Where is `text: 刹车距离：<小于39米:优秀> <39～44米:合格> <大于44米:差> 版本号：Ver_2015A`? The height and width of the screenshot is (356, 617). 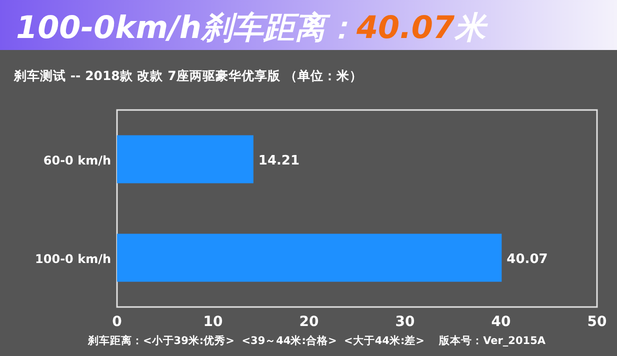 text: 刹车距离：<小于39米:优秀> <39～44米:合格> <大于44米:差> 版本号：Ver_2015A is located at coordinates (316, 340).